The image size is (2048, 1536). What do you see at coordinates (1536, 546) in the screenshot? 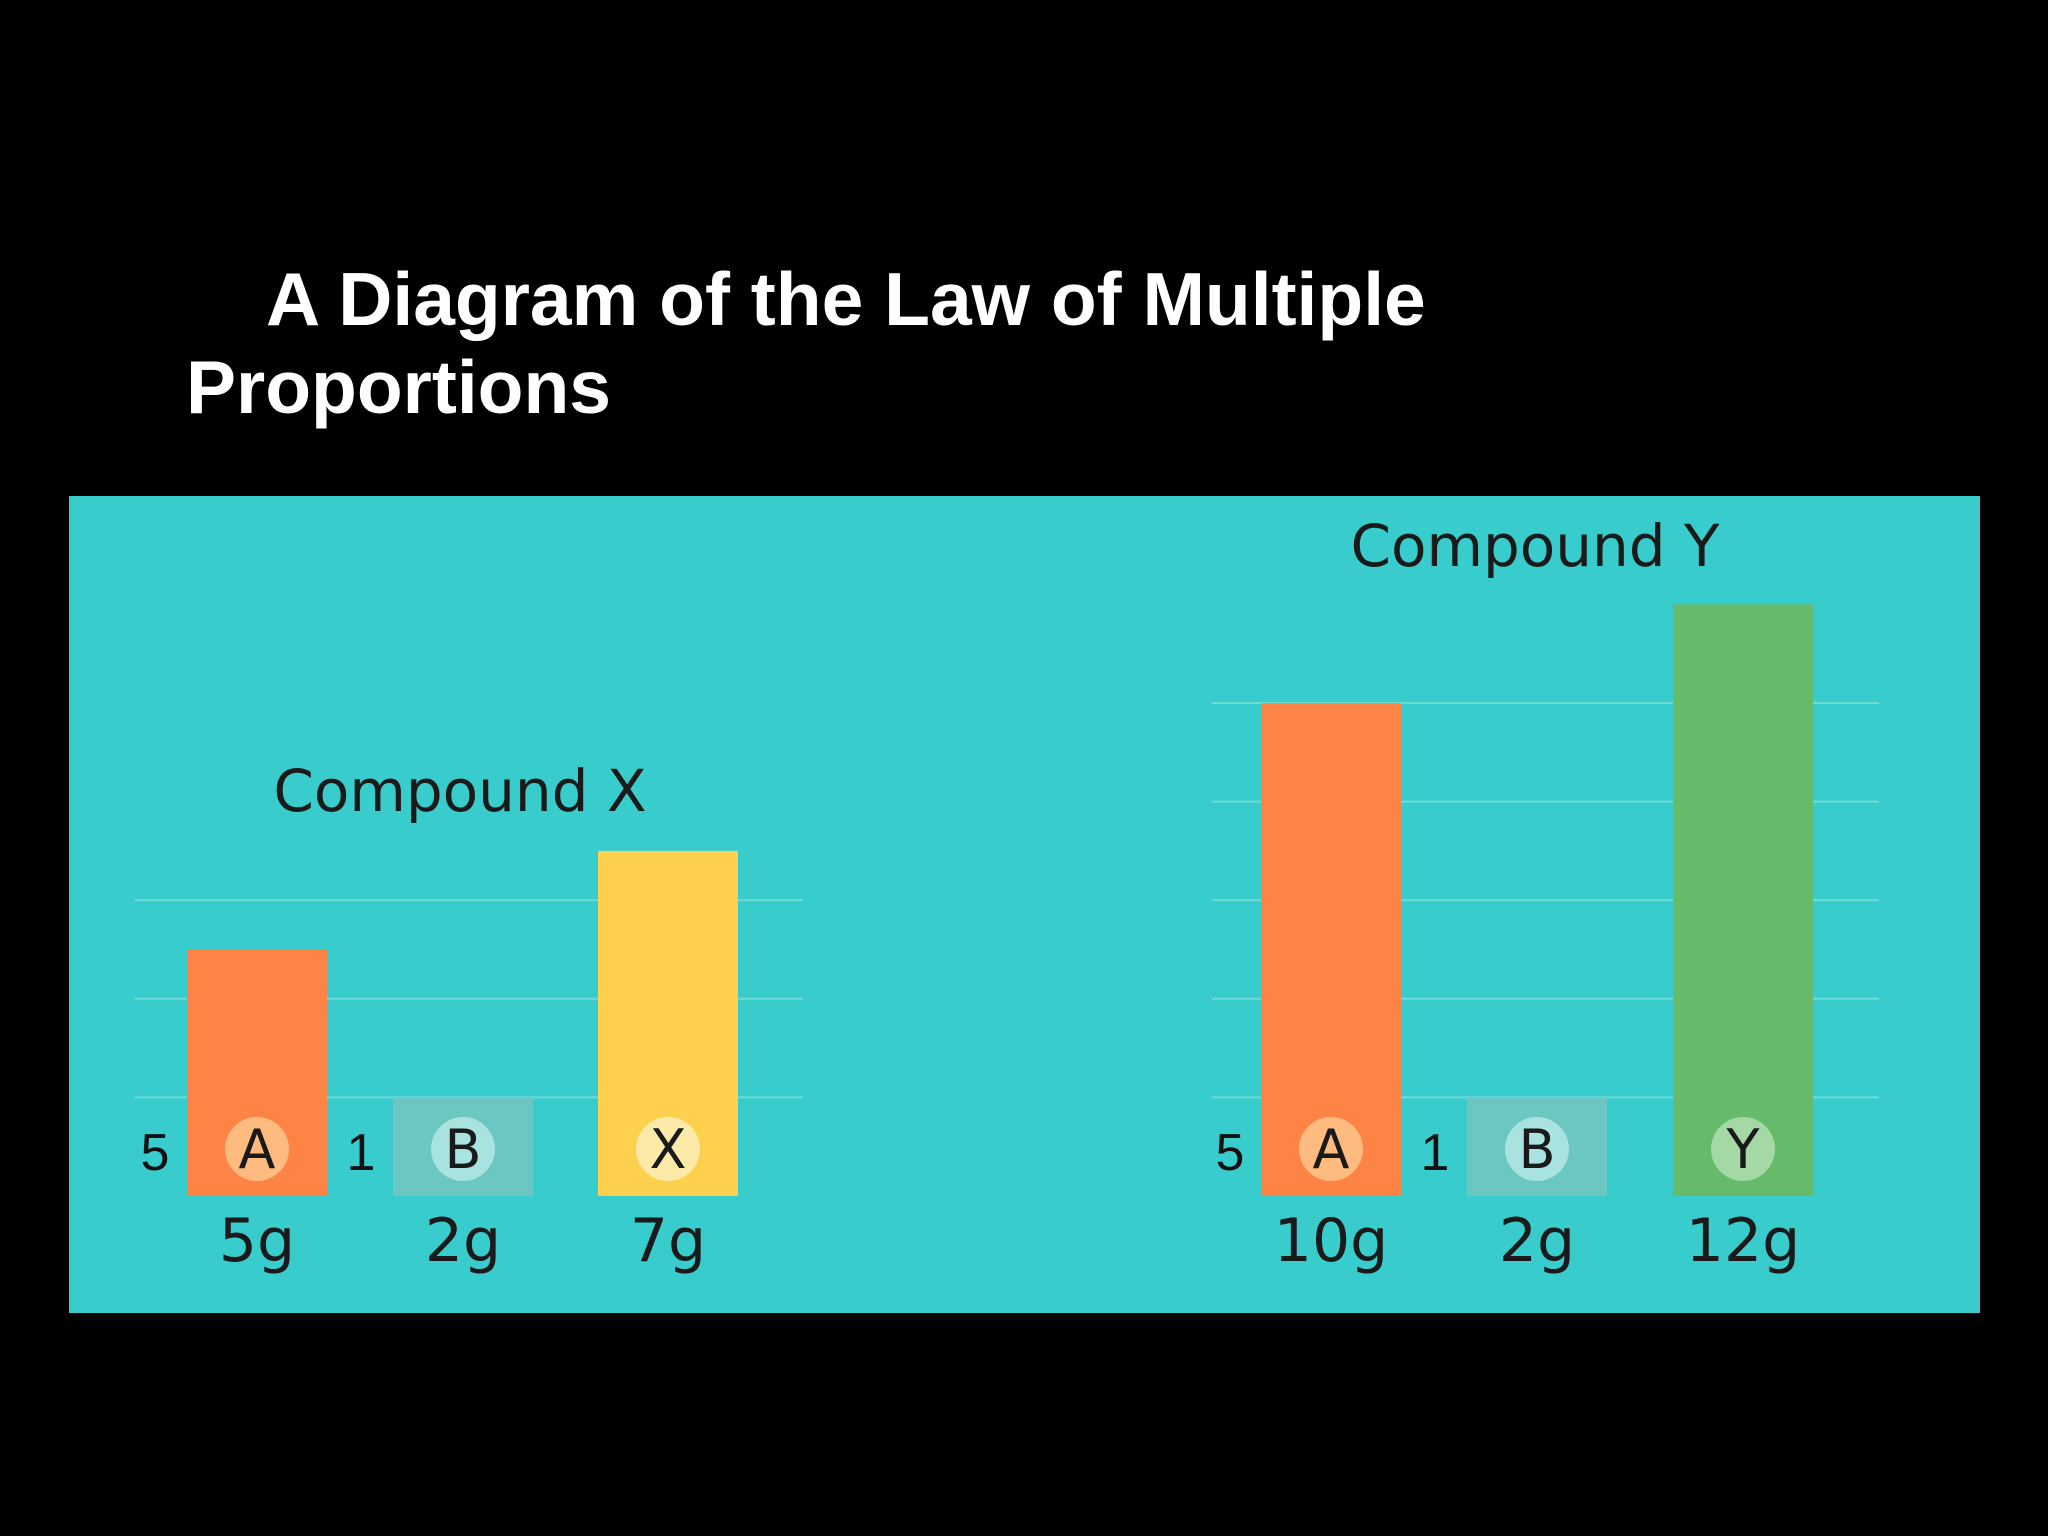
I see `compound-y-title: Compound Y` at bounding box center [1536, 546].